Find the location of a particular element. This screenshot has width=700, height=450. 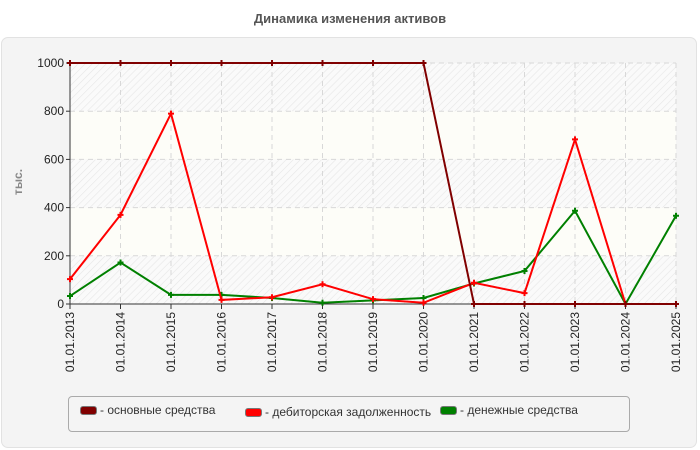

legend-label-fixed-assets: - основные средства is located at coordinates (158, 410).